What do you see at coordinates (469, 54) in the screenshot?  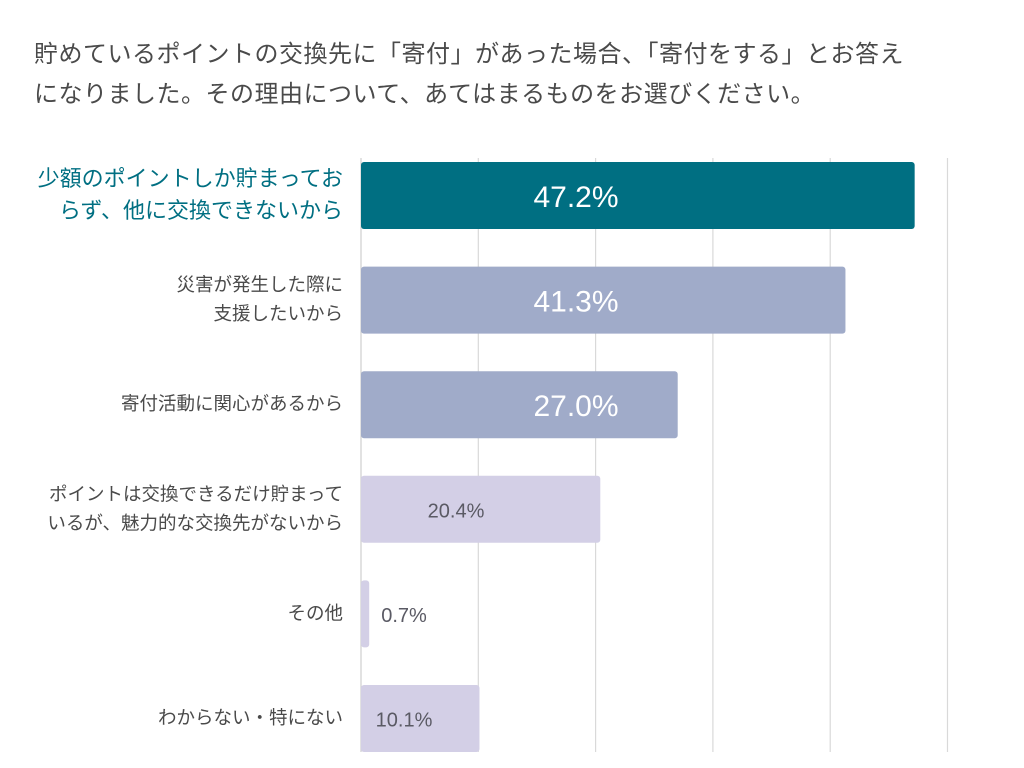 I see `question-title-line-1: 貯めているポイントの交換先に「寄付」があった場合、「寄付をする」とお答え` at bounding box center [469, 54].